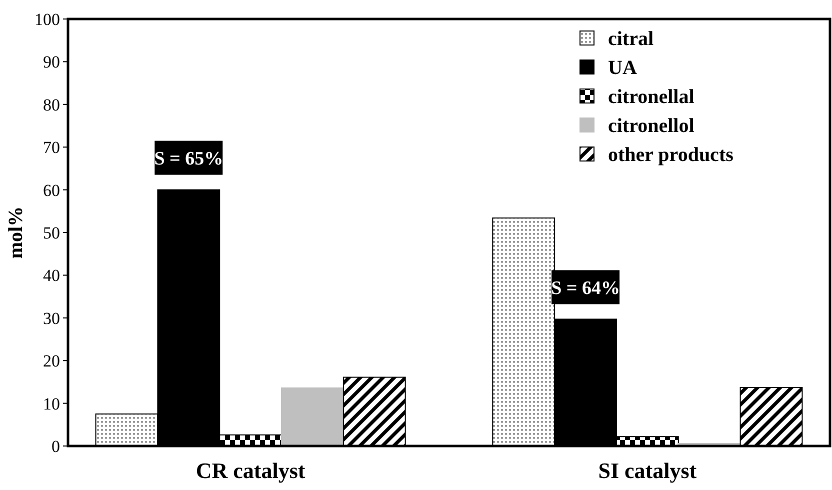 The image size is (832, 490). Describe the element at coordinates (51, 190) in the screenshot. I see `y-tick-label: 60` at that location.